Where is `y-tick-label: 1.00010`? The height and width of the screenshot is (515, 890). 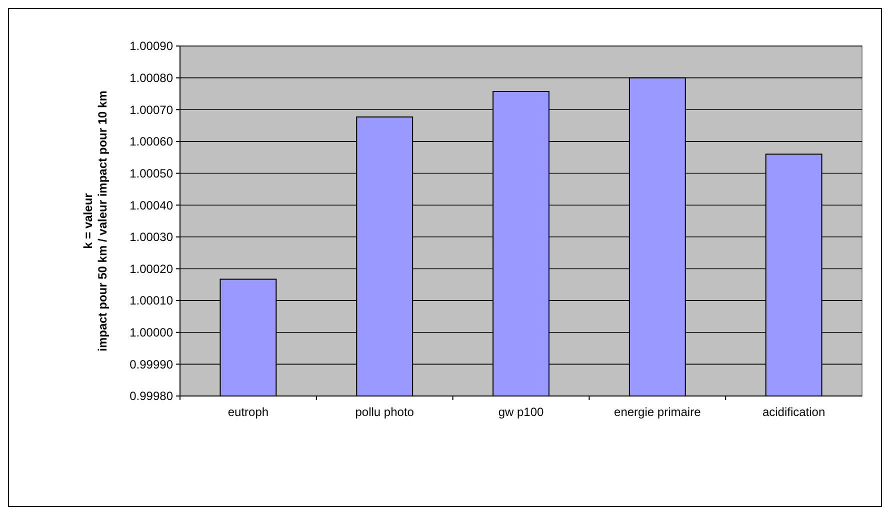 y-tick-label: 1.00010 is located at coordinates (152, 301).